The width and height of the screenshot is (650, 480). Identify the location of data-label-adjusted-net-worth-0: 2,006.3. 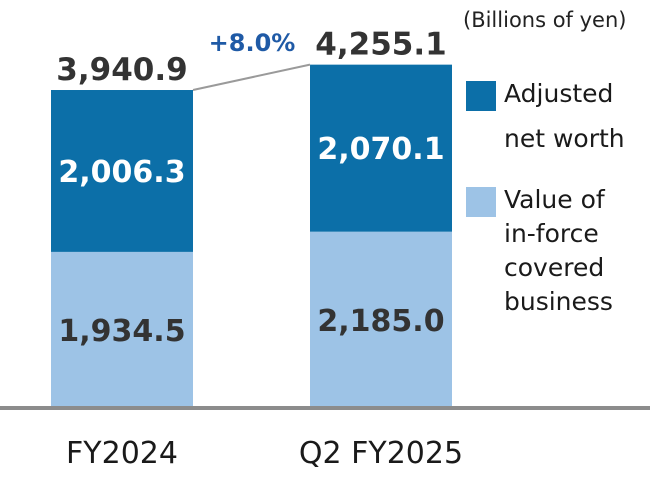
(121, 172).